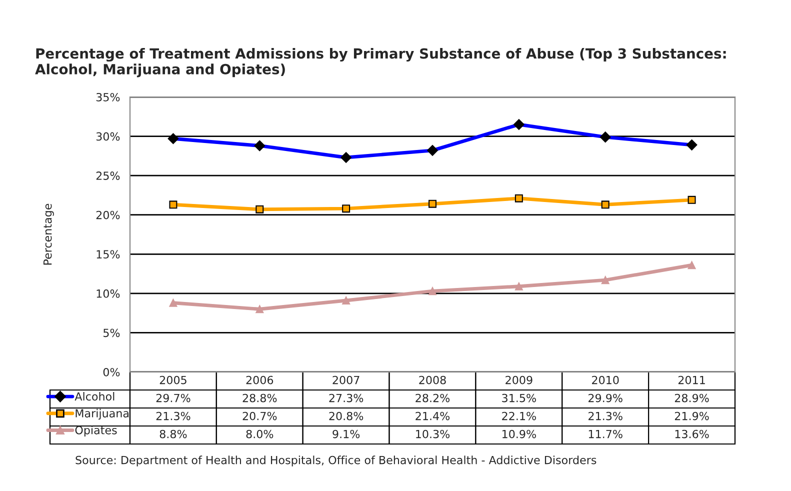 This screenshot has height=491, width=791. I want to click on legend-label: Marijuana, so click(102, 414).